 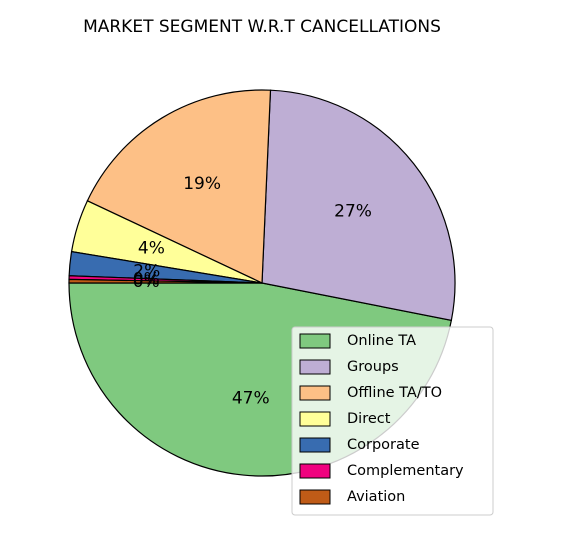 What do you see at coordinates (315, 497) in the screenshot?
I see `legend-swatch-aviation` at bounding box center [315, 497].